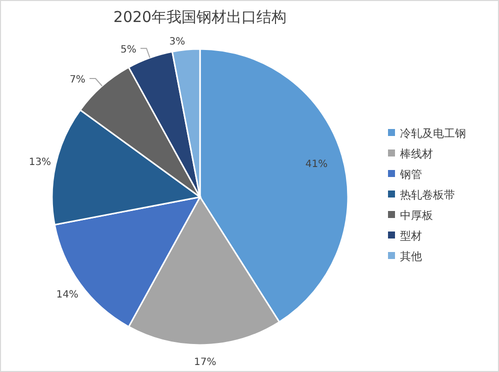  Describe the element at coordinates (78, 80) in the screenshot. I see `data-label: 7%` at that location.